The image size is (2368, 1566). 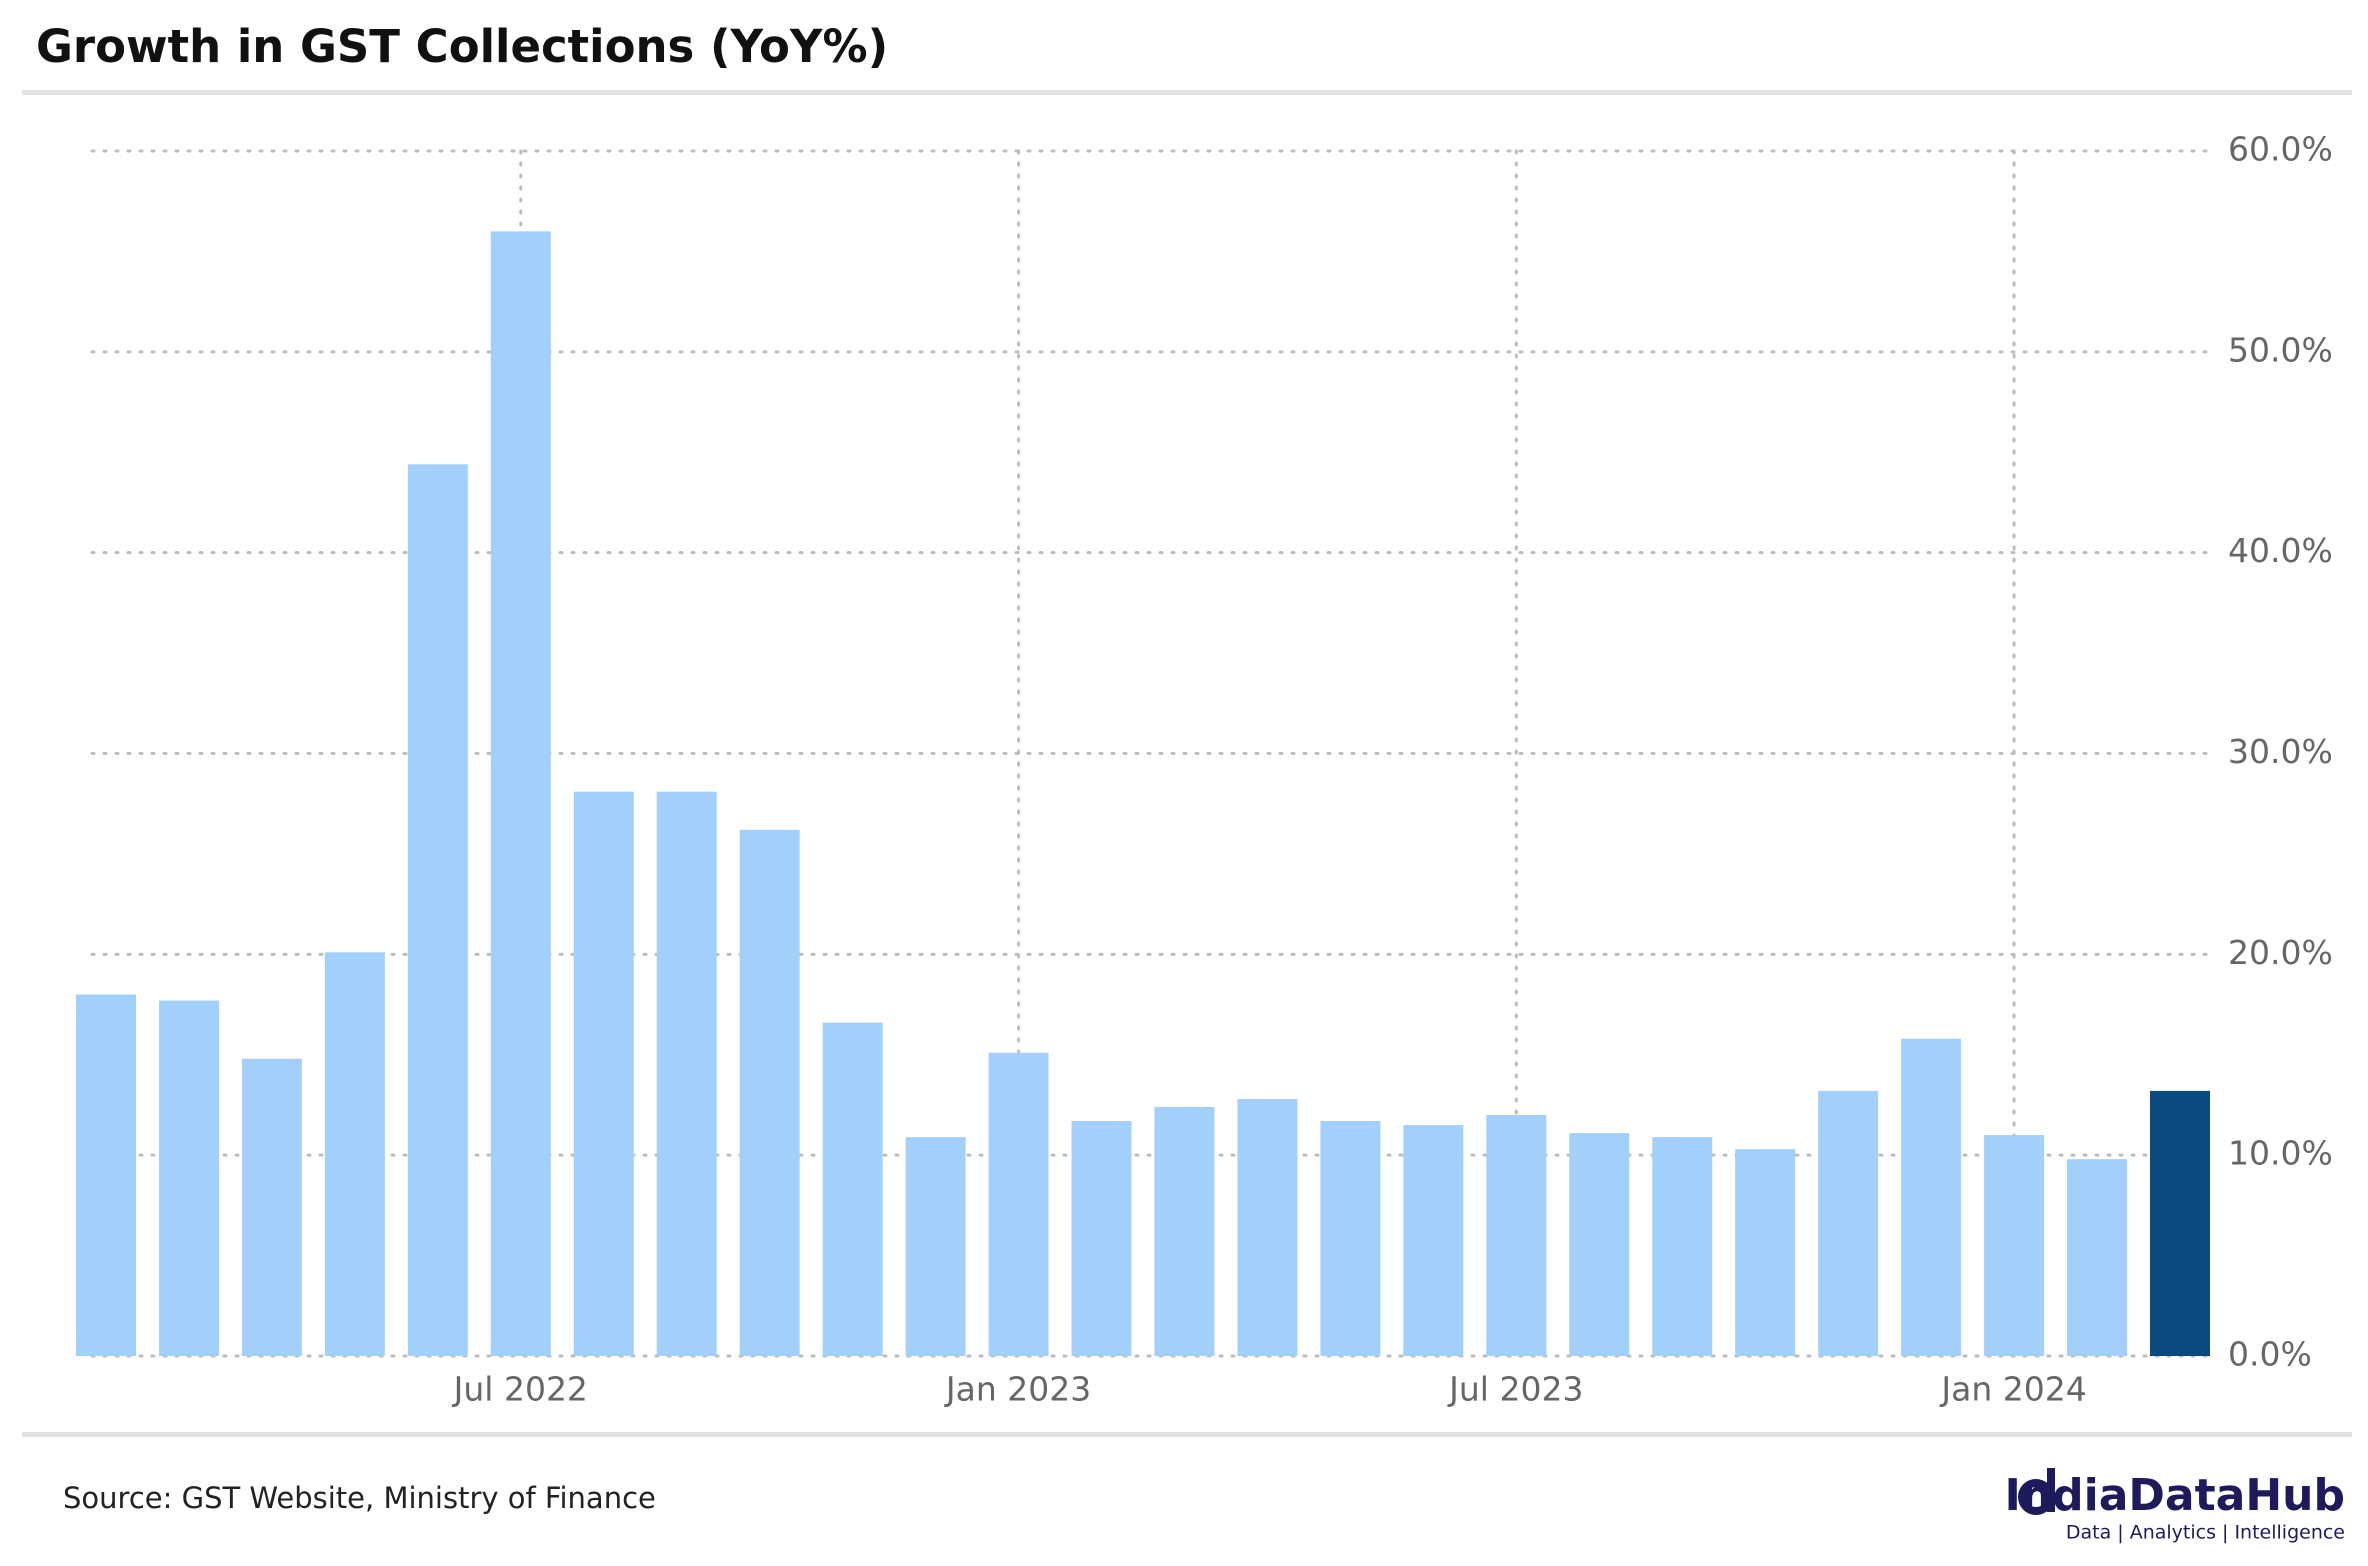 What do you see at coordinates (2280, 550) in the screenshot?
I see `y-tick-label: 40.0%` at bounding box center [2280, 550].